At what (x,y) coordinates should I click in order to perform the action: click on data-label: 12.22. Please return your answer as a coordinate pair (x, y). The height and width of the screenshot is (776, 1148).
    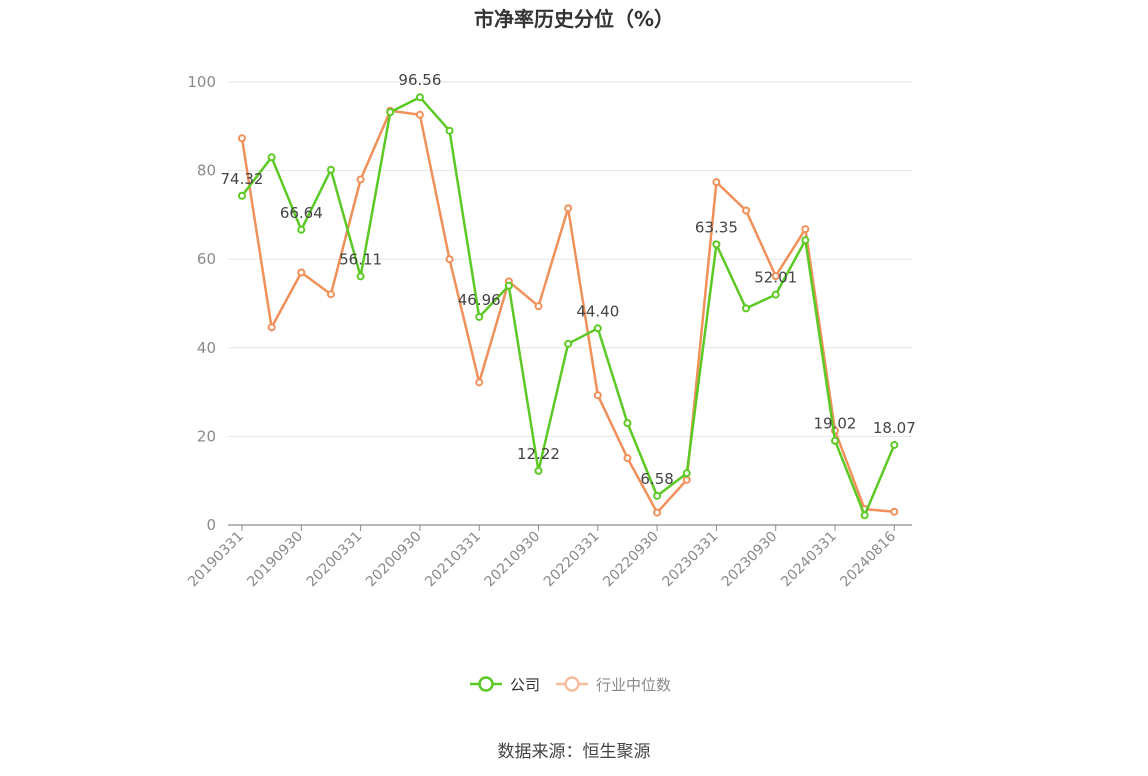
    Looking at the image, I should click on (538, 454).